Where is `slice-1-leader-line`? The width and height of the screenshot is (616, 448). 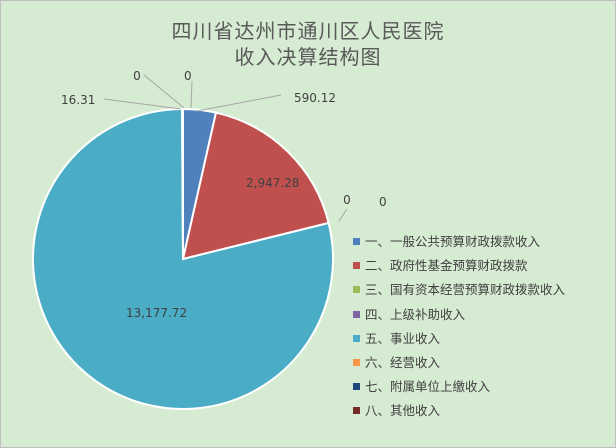
slice-1-leader-line is located at coordinates (239, 103).